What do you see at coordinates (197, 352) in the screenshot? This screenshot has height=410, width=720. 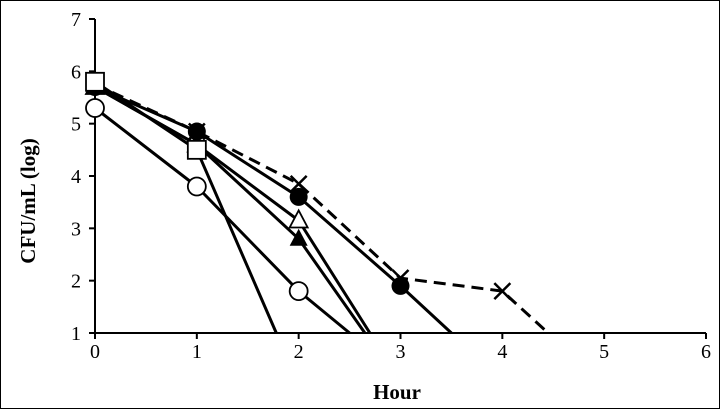 I see `x-tick-label: 1` at bounding box center [197, 352].